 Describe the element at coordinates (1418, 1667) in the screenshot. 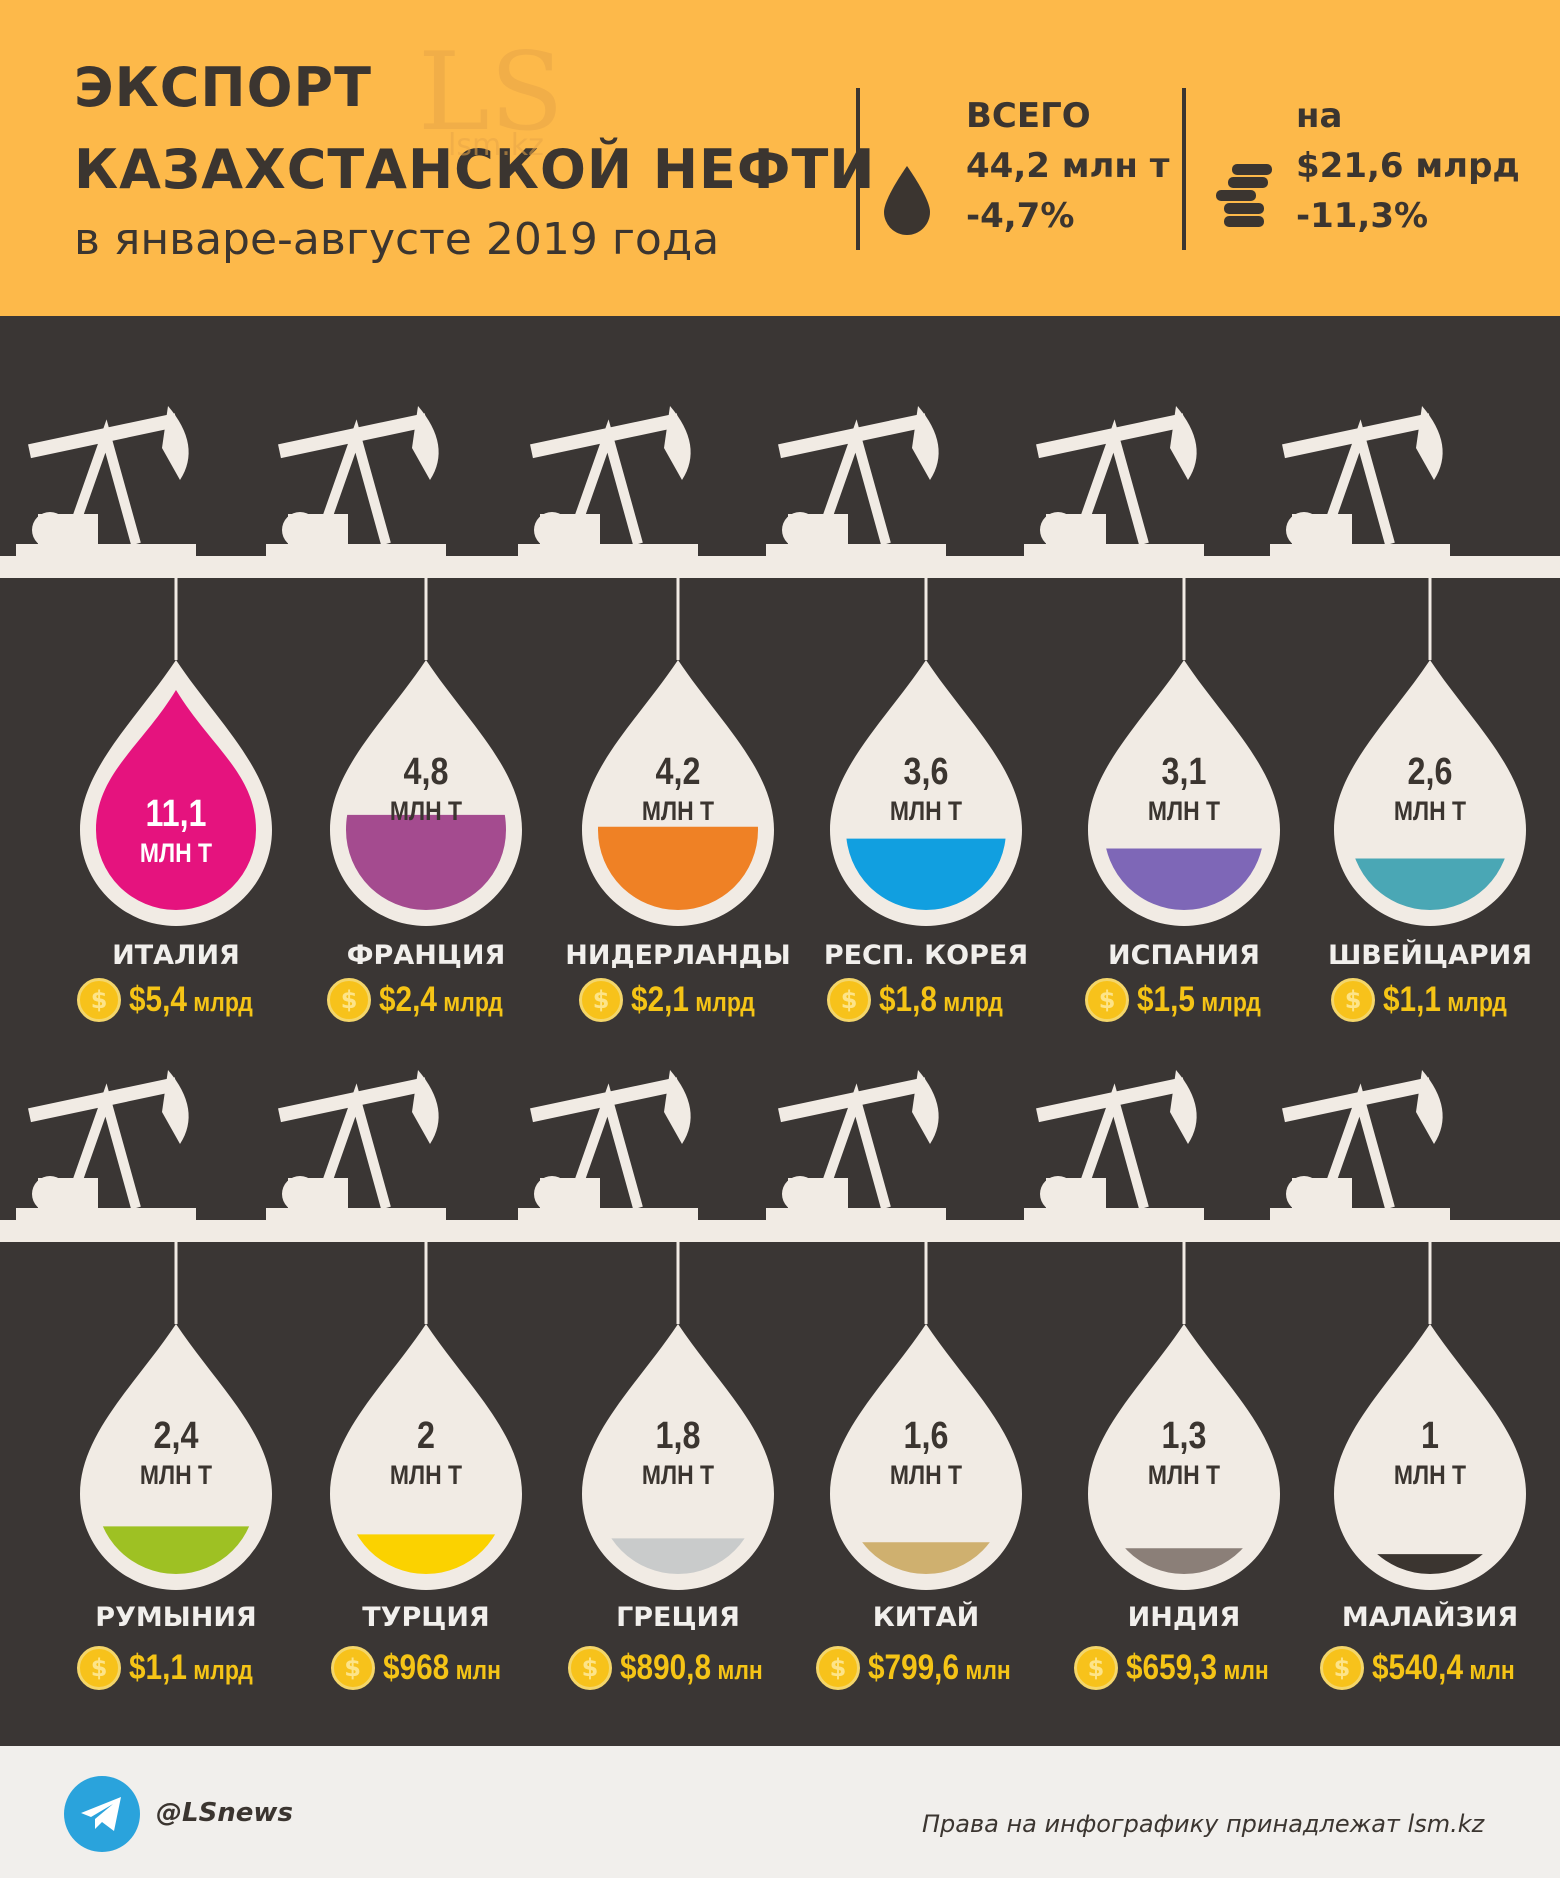

I see `value-amount: $540,4` at that location.